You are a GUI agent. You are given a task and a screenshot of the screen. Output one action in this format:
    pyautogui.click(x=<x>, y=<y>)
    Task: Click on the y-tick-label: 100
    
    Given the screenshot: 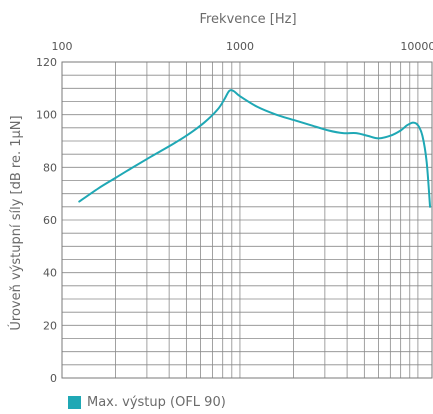 What is the action you would take?
    pyautogui.click(x=46, y=115)
    